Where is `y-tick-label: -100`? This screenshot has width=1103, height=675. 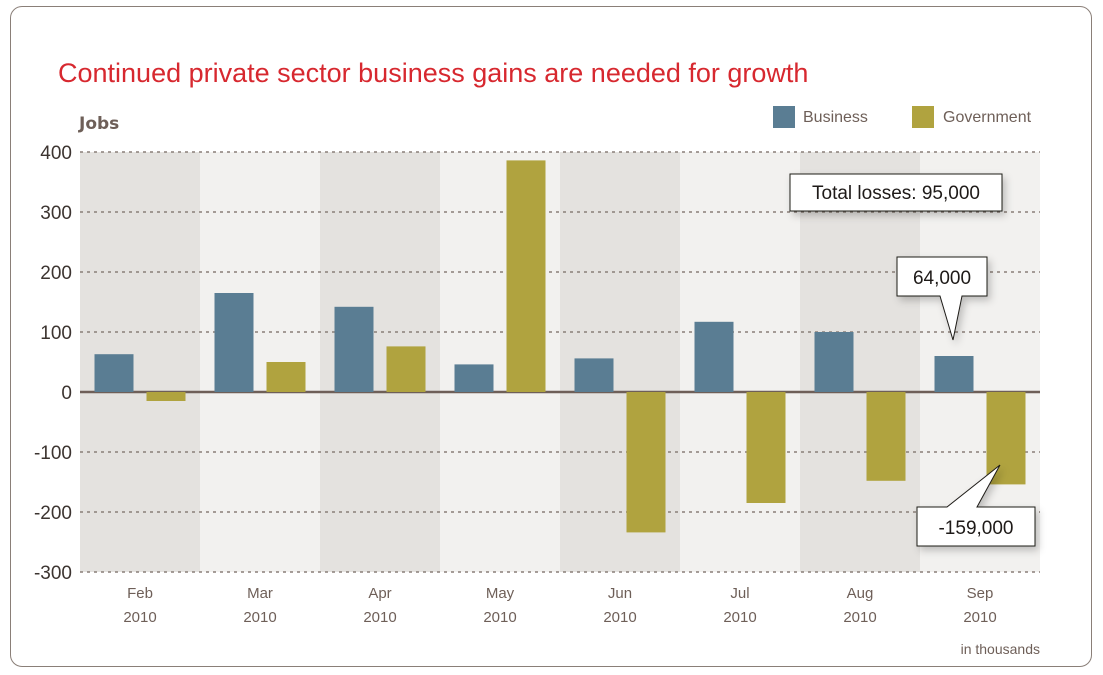 y-tick-label: -100 is located at coordinates (53, 453).